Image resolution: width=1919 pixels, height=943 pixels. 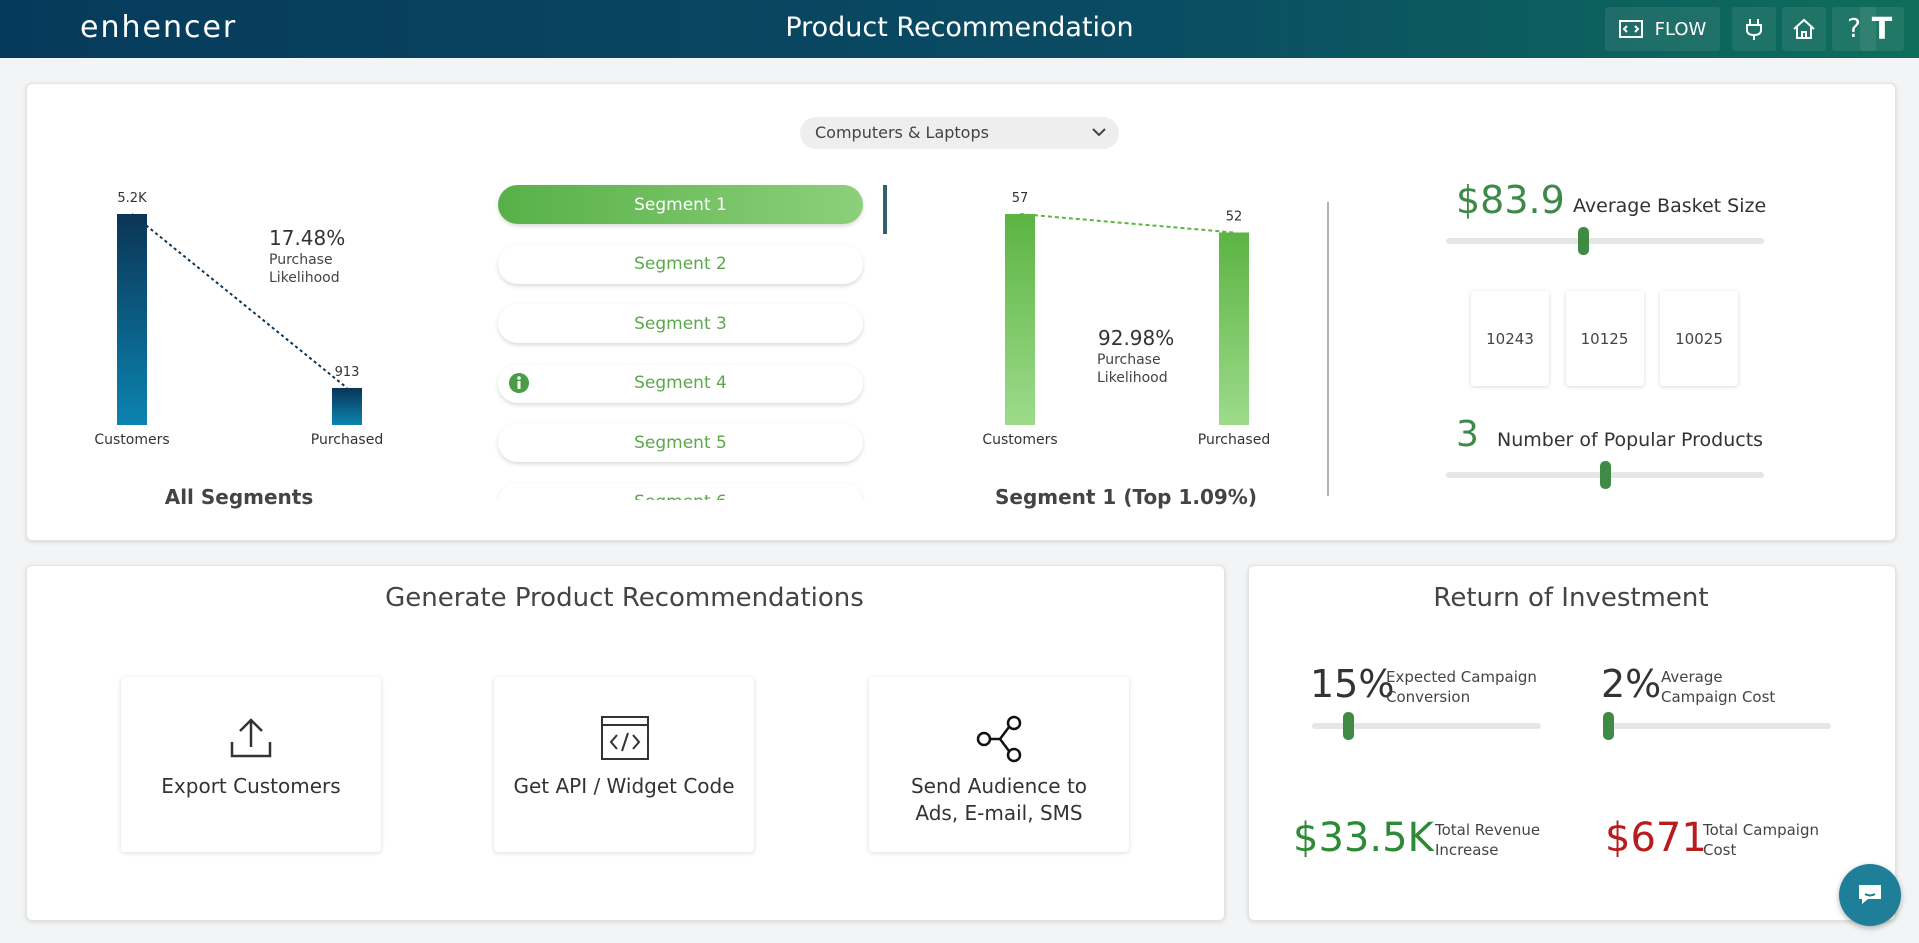 What do you see at coordinates (251, 764) in the screenshot?
I see `export-card: Export Customers` at bounding box center [251, 764].